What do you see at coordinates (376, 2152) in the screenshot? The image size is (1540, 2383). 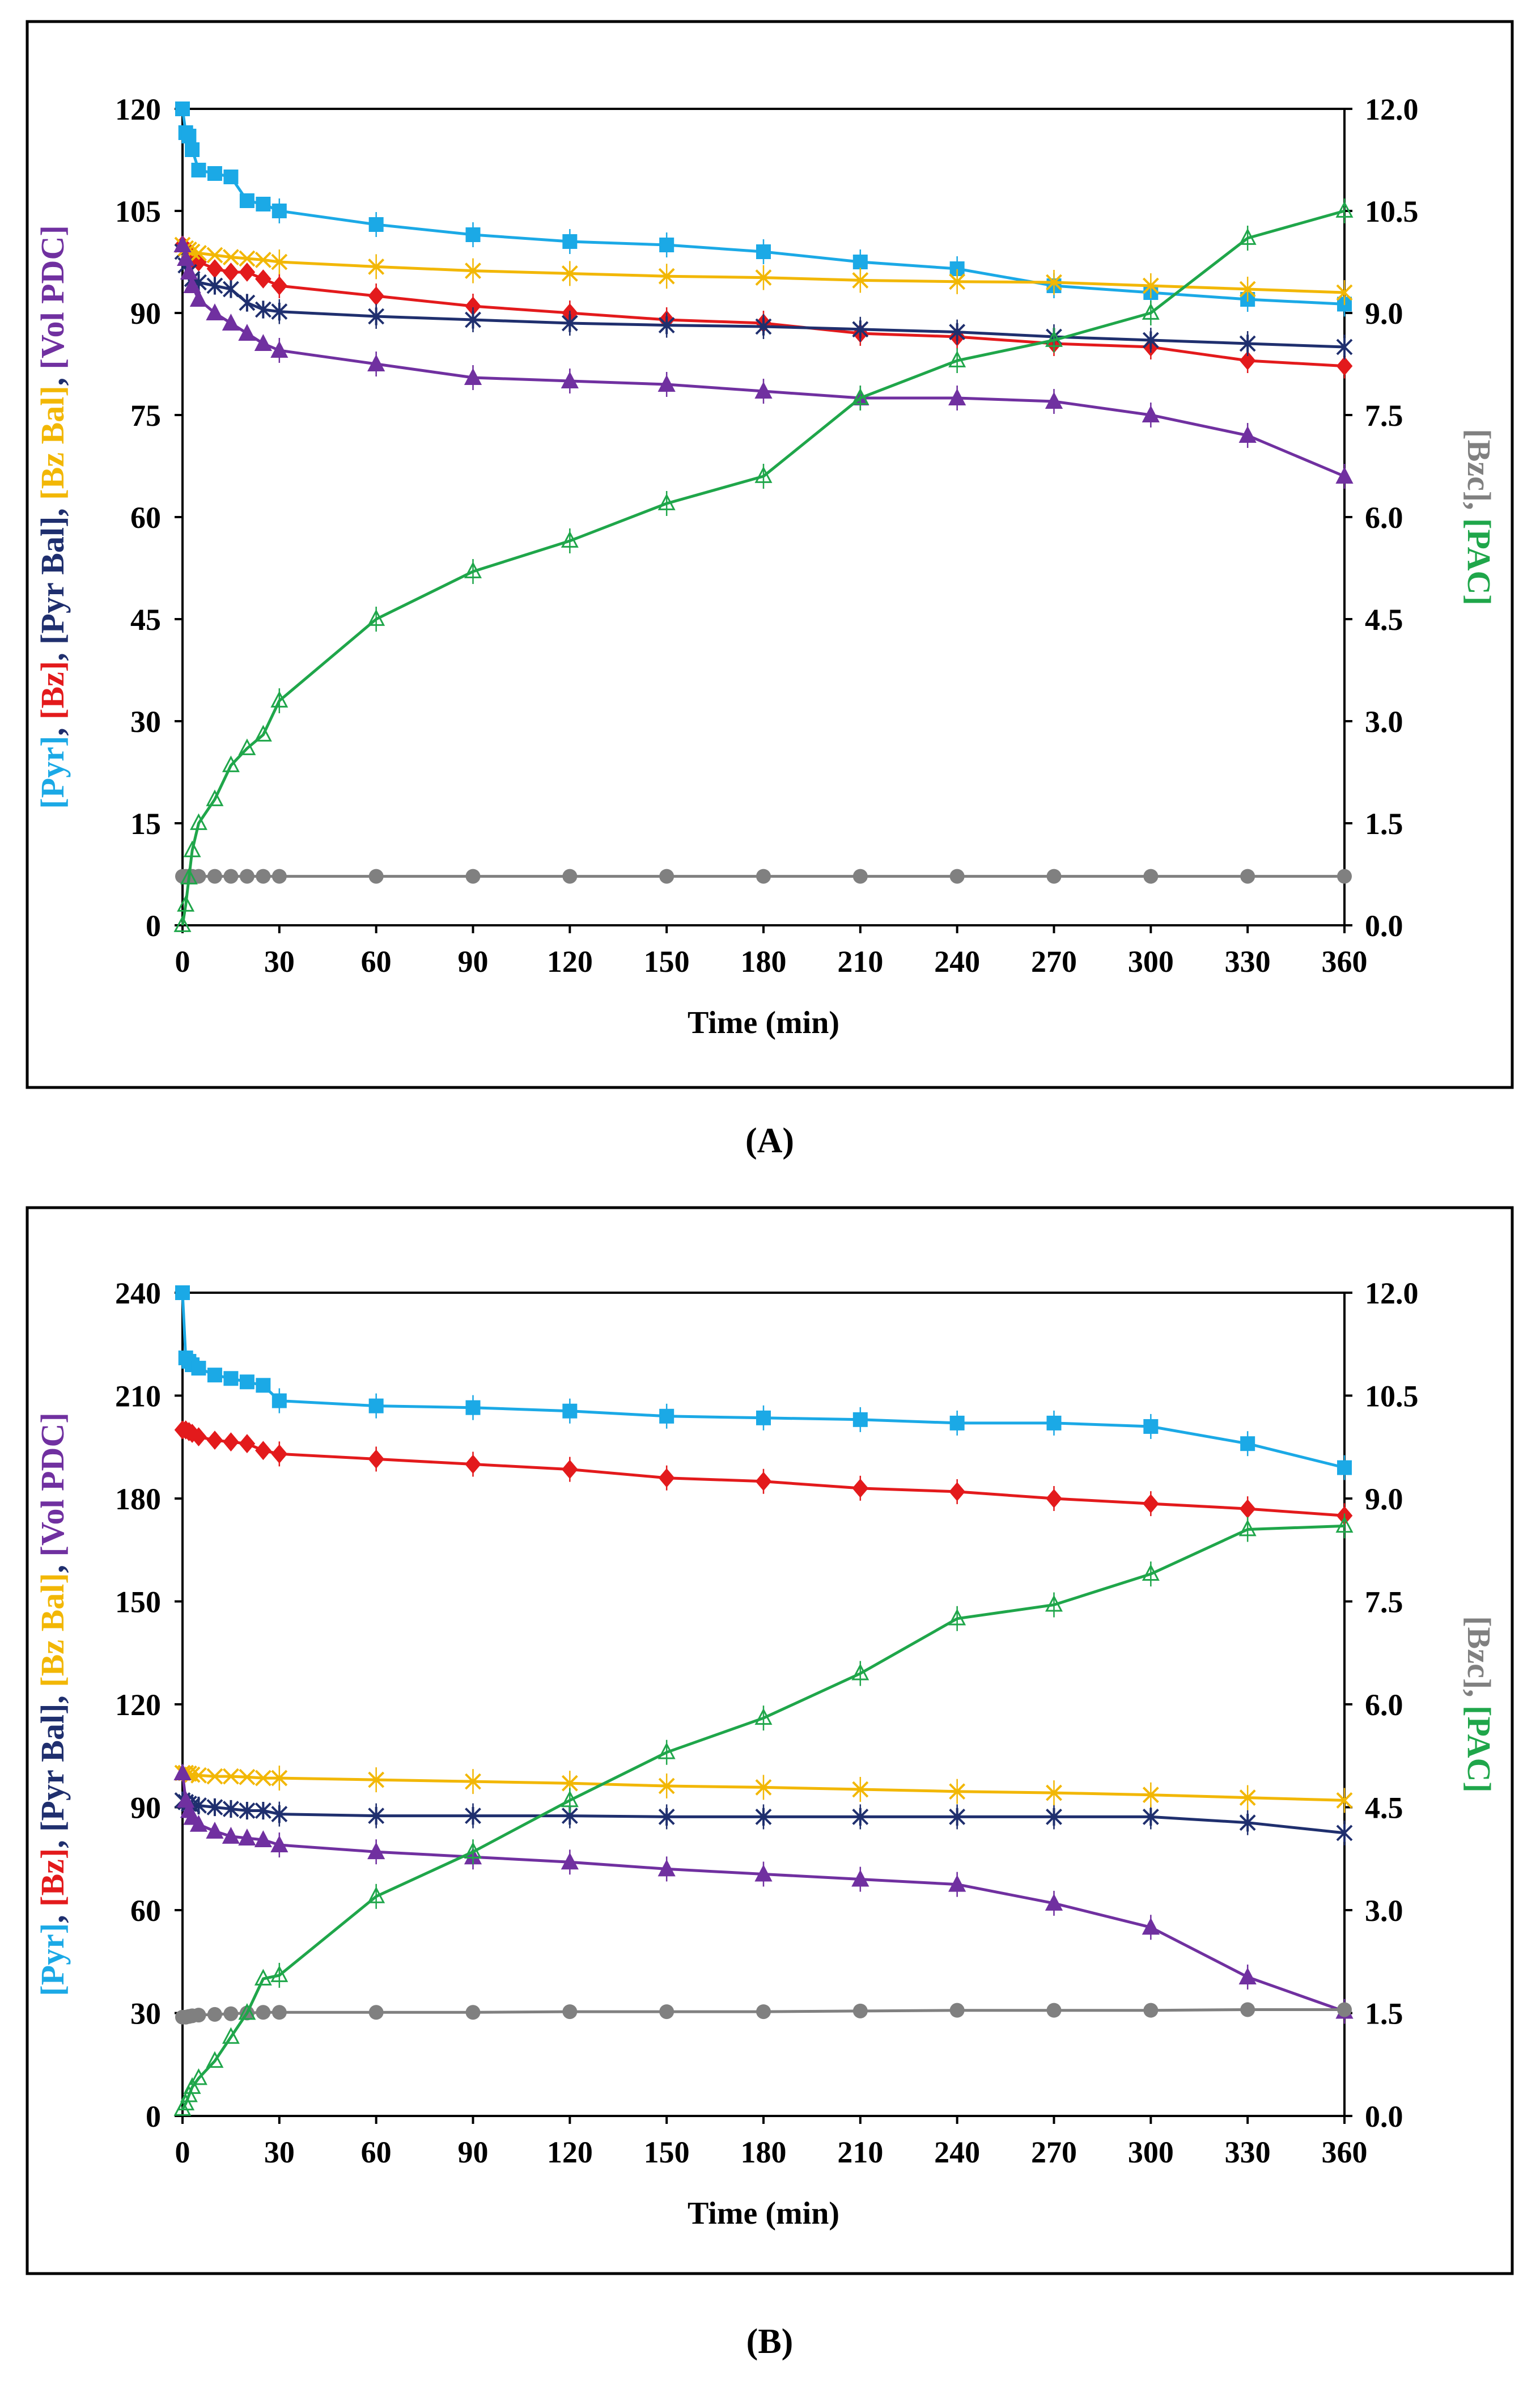 I see `x-tick-label: 60` at bounding box center [376, 2152].